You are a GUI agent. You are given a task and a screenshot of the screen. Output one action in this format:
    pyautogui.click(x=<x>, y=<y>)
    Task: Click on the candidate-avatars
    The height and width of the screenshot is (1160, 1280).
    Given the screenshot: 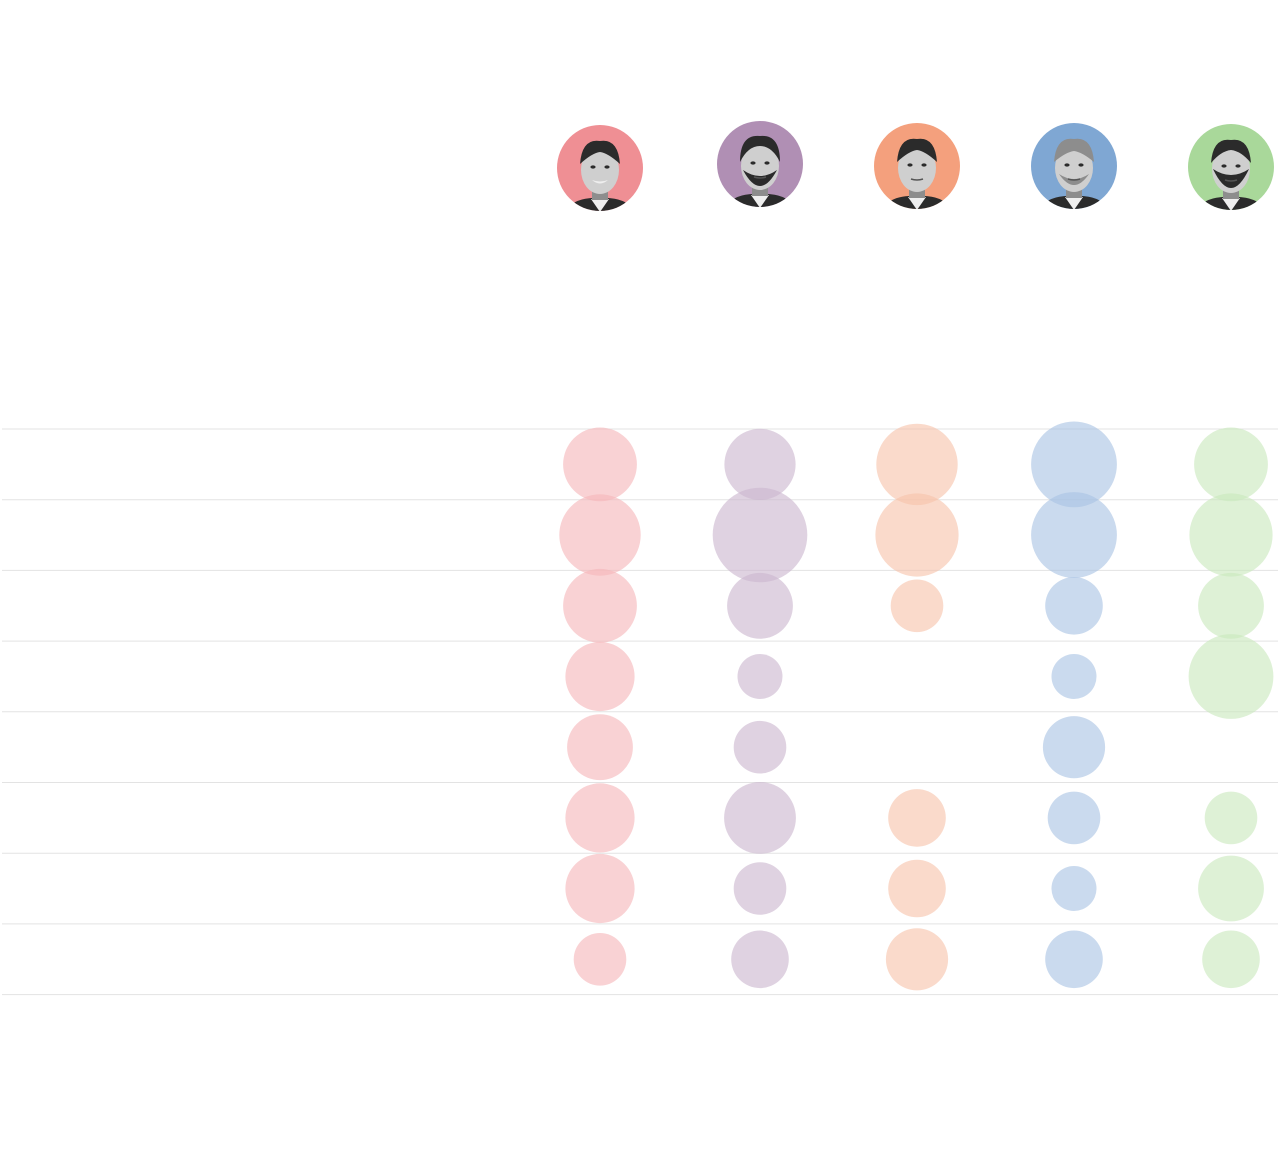 What is the action you would take?
    pyautogui.click(x=915, y=166)
    